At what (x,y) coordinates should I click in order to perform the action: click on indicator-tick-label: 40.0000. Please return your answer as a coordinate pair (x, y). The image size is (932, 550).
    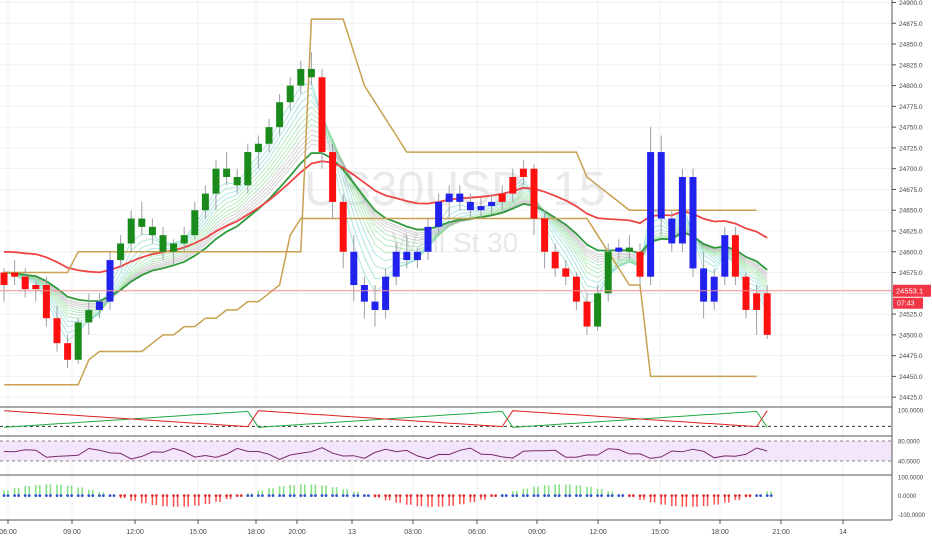
    Looking at the image, I should click on (909, 463).